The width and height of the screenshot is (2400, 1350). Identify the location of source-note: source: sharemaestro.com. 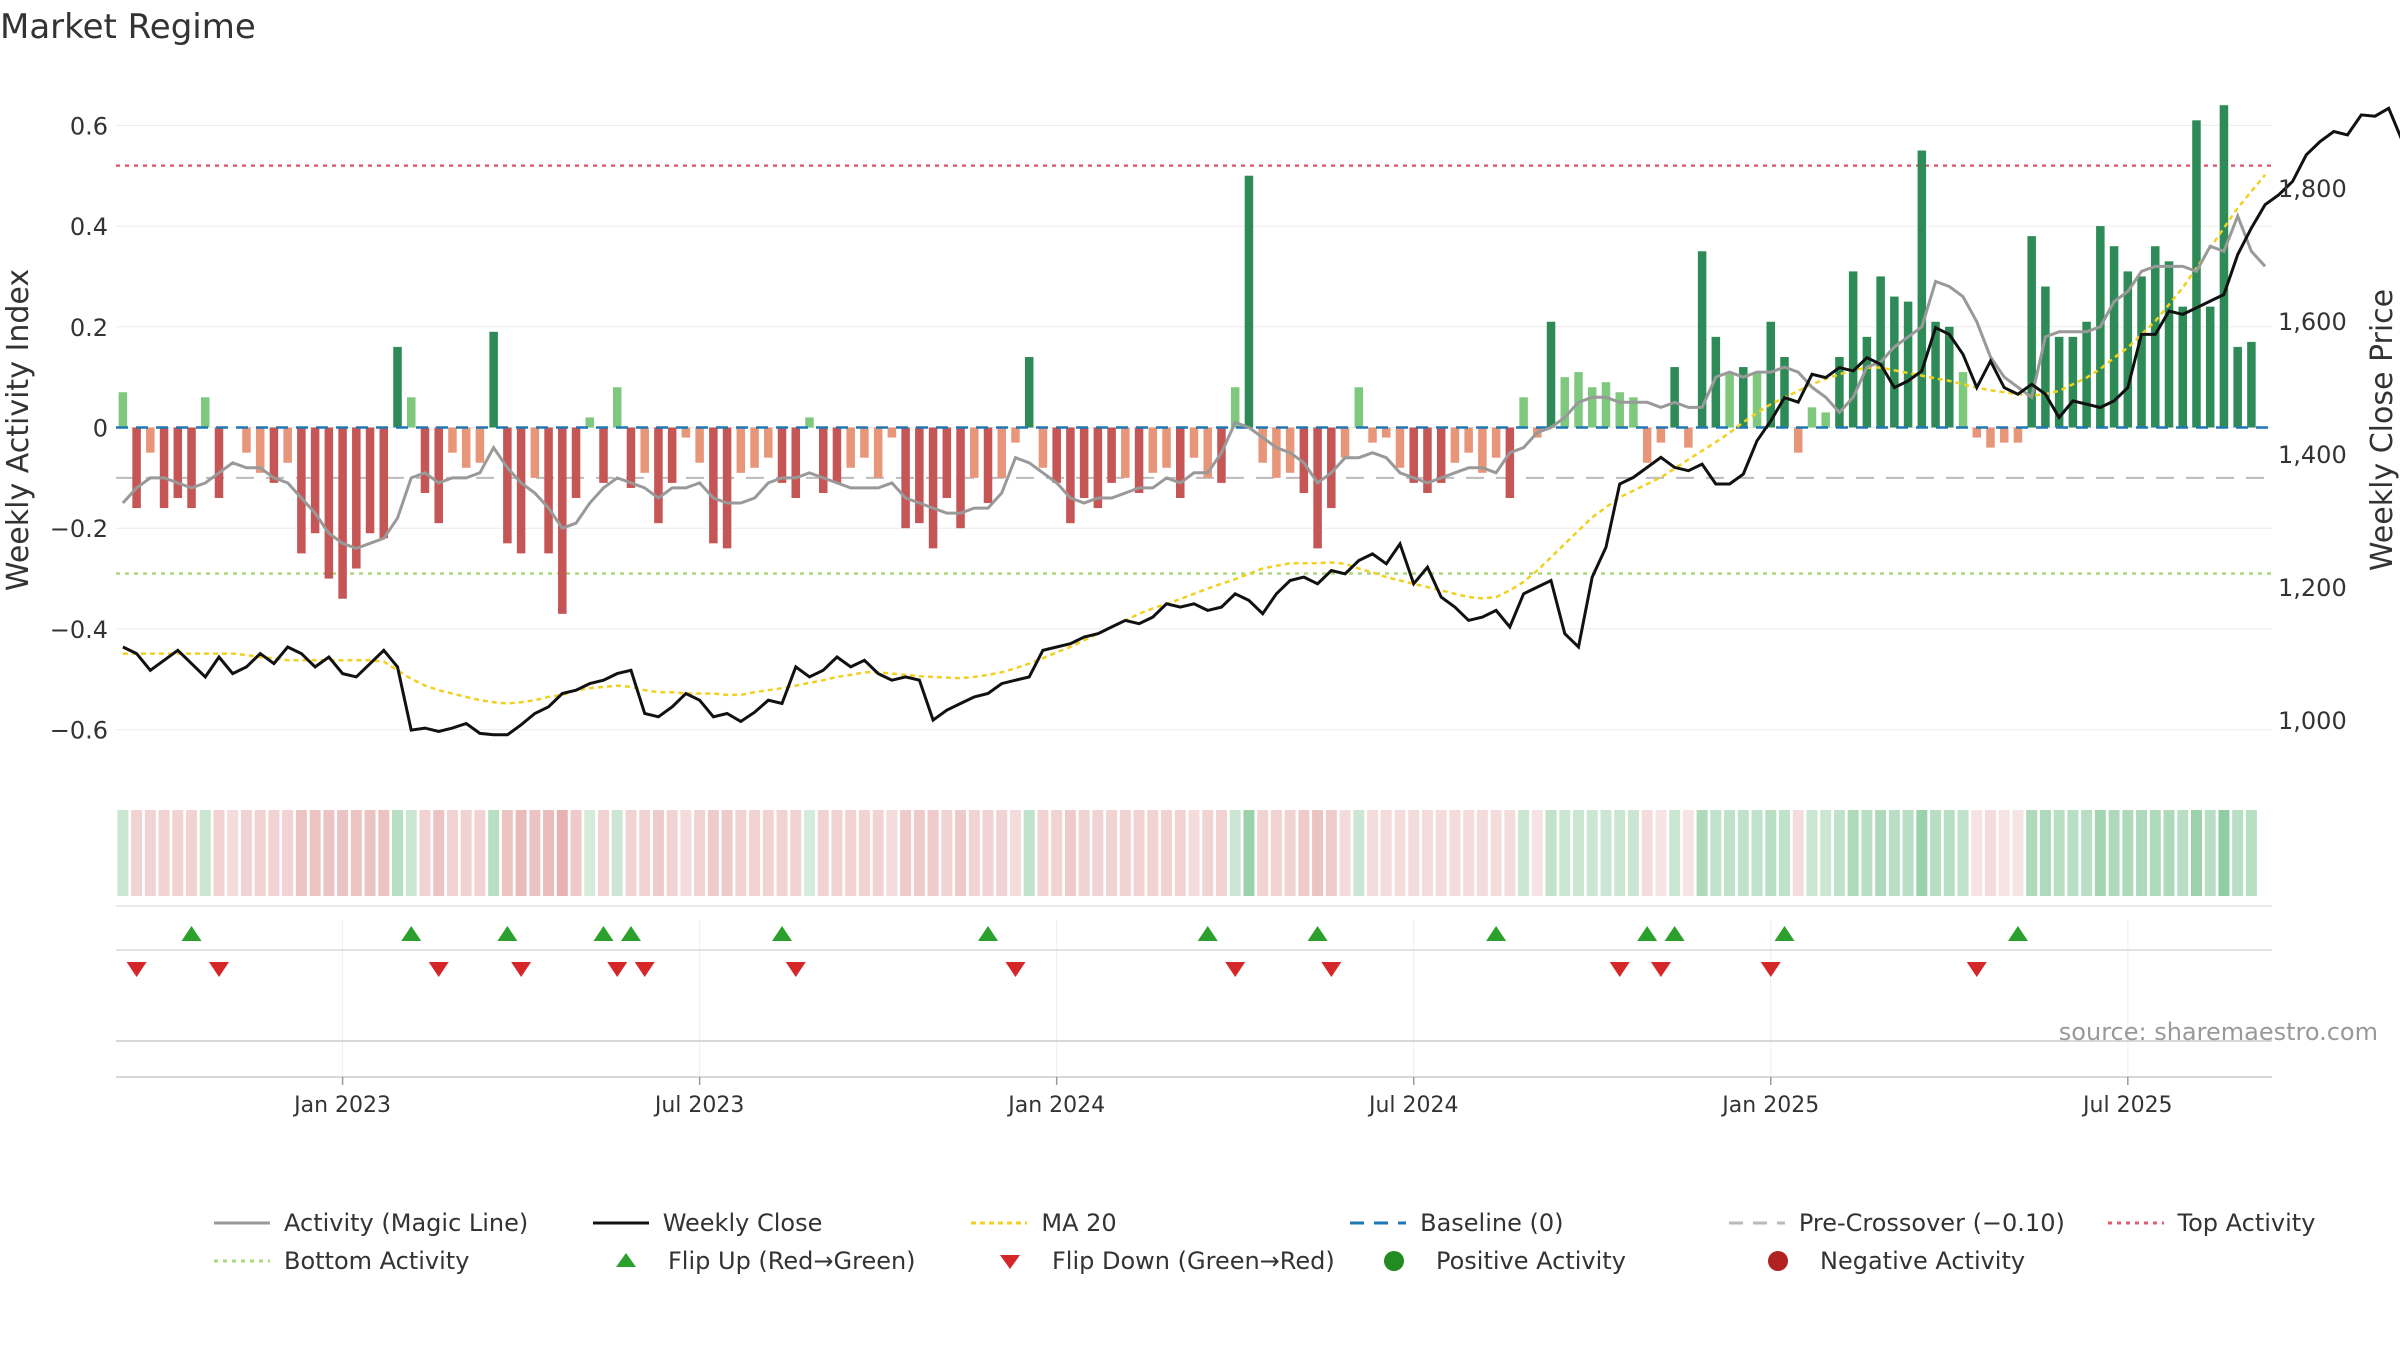
(2218, 1032).